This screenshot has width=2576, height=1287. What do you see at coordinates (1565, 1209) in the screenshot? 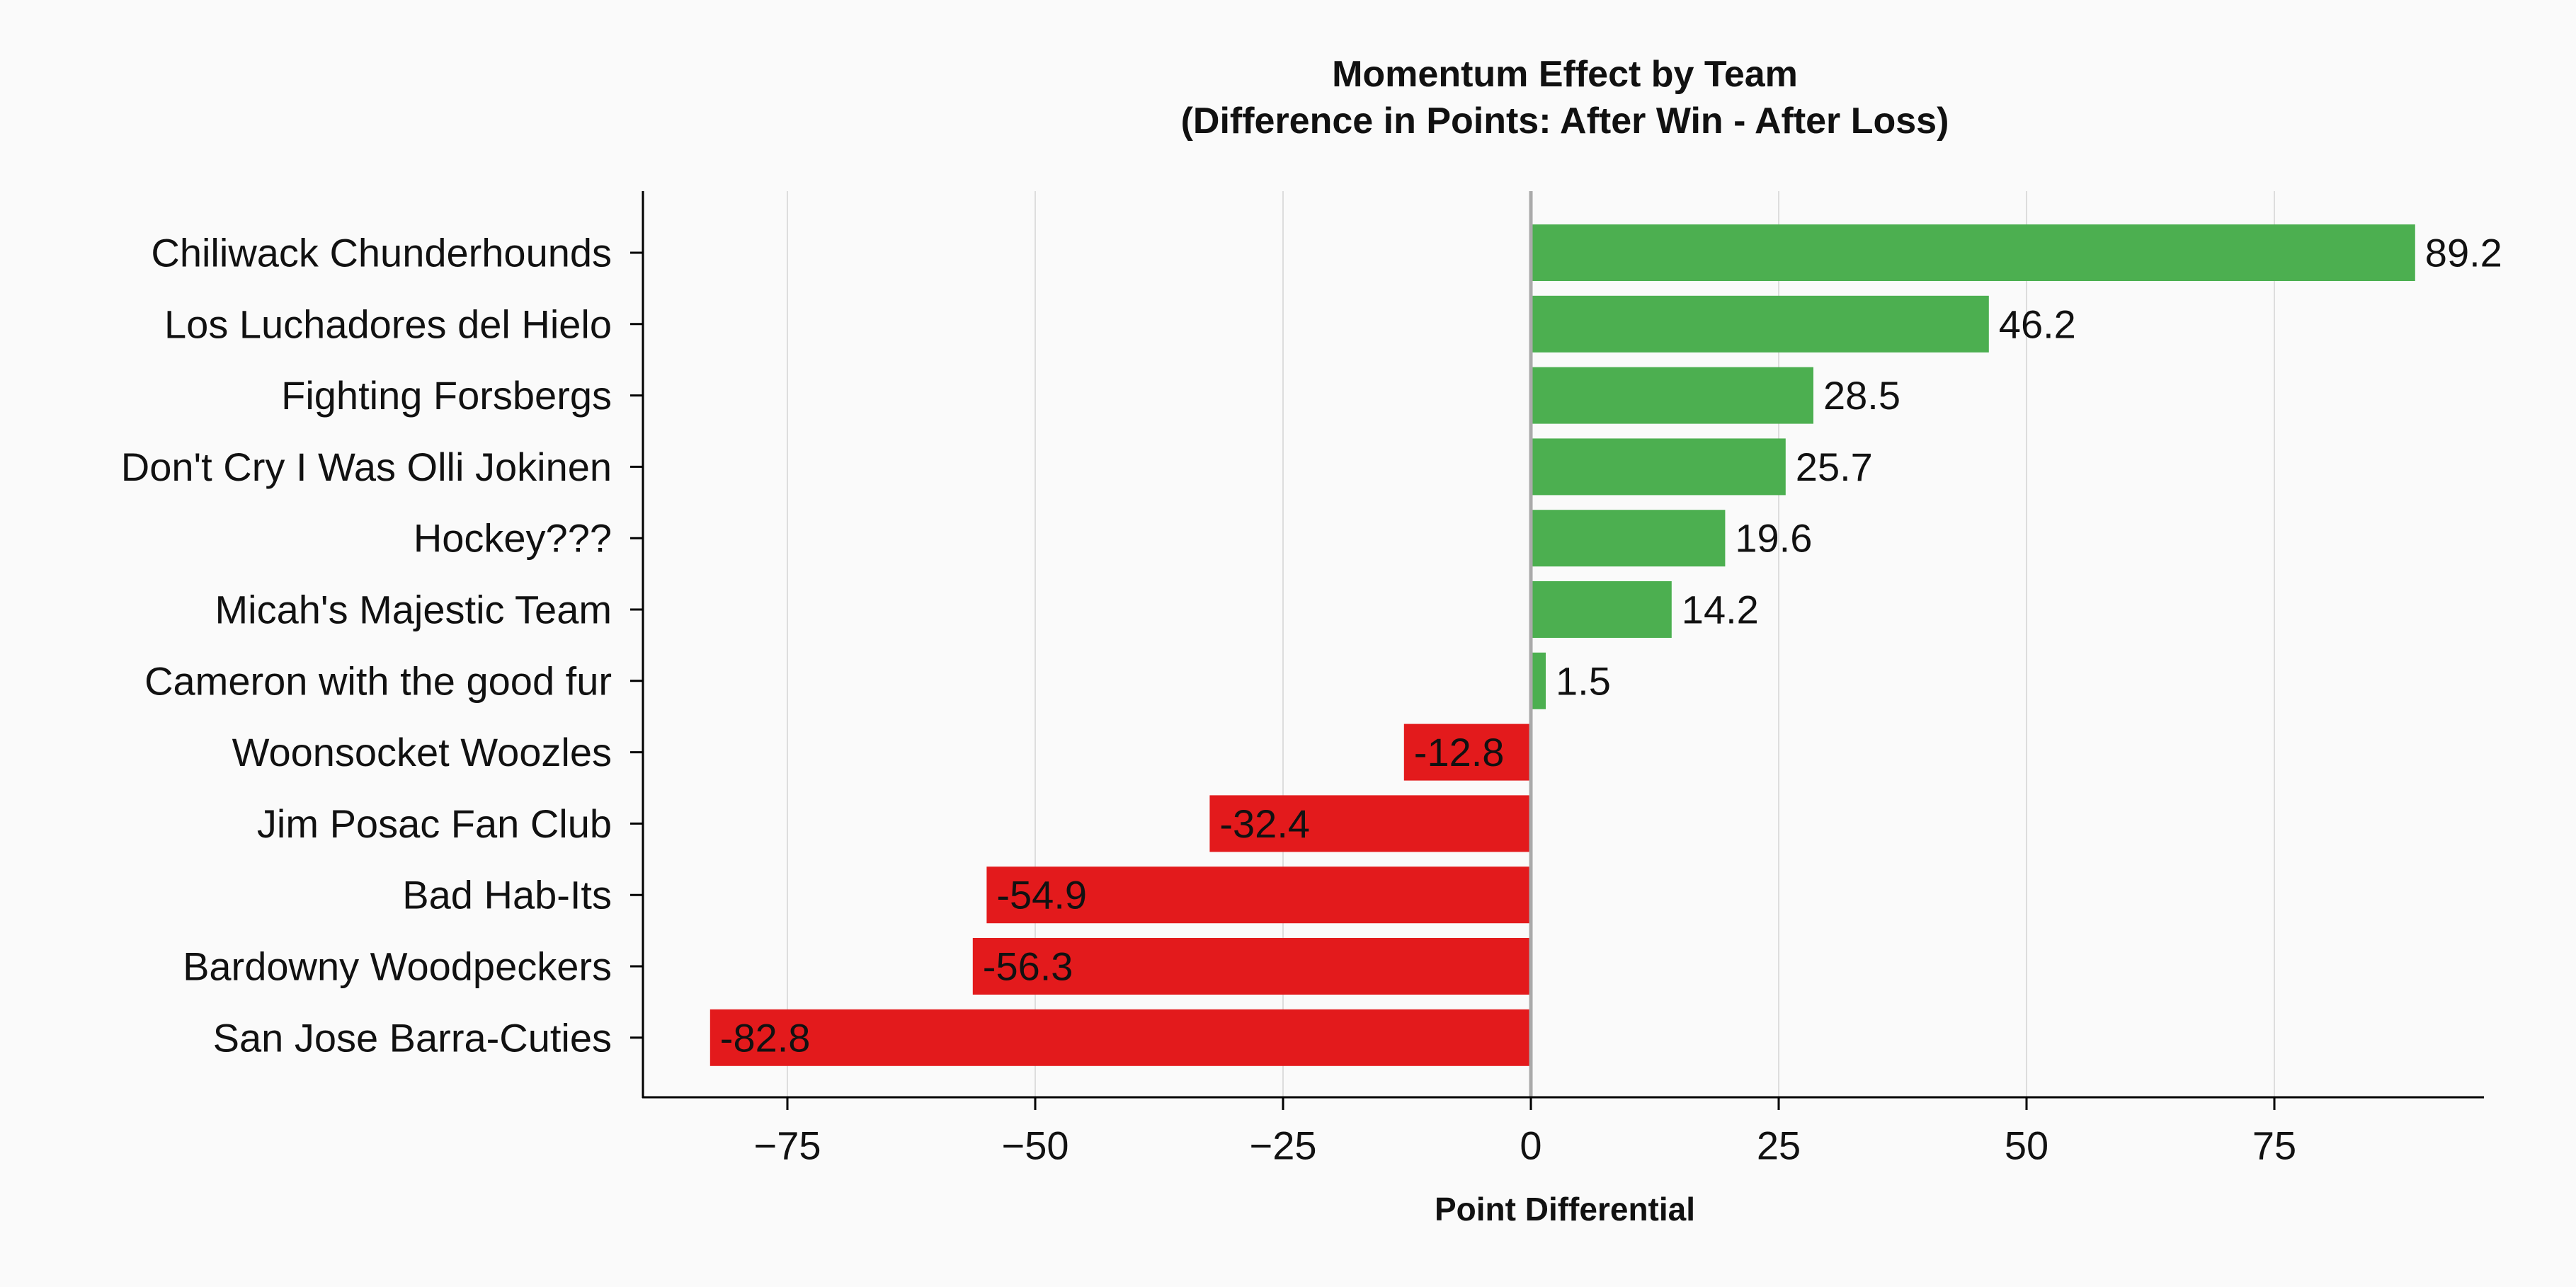
I see `x-axis-title: Point Differential` at bounding box center [1565, 1209].